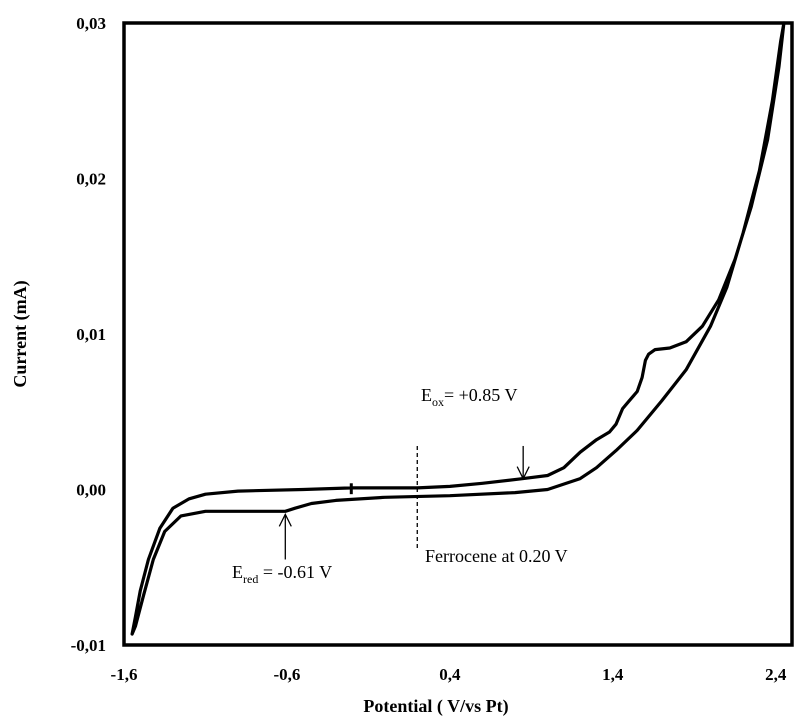 Image resolution: width=798 pixels, height=722 pixels. What do you see at coordinates (286, 674) in the screenshot?
I see `x-tick-label: -0,6` at bounding box center [286, 674].